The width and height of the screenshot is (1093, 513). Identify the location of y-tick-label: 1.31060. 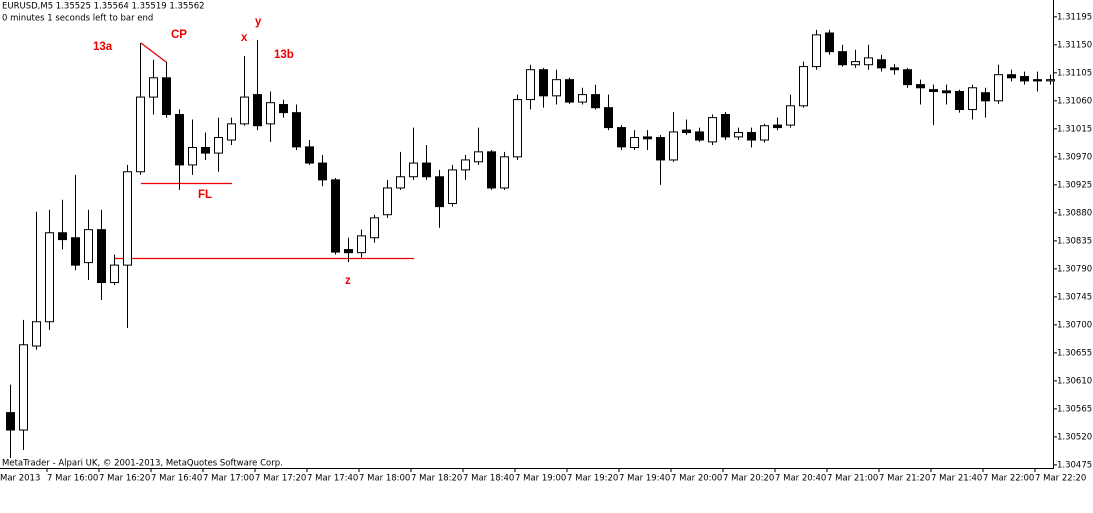
(1074, 101).